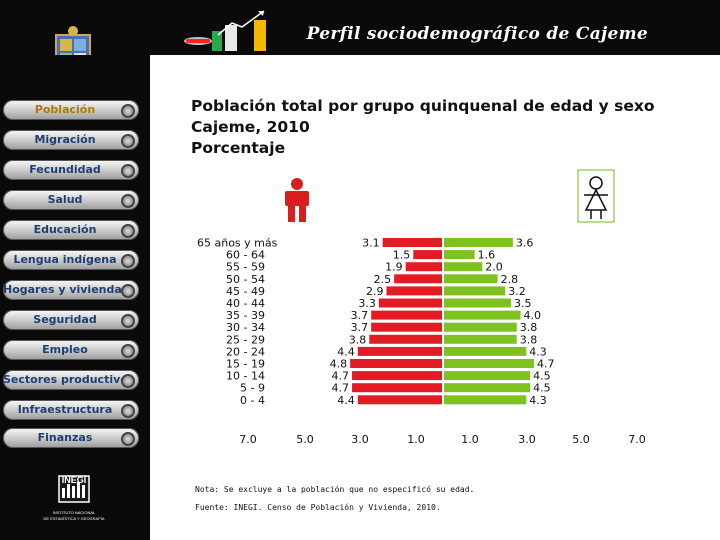 Image resolution: width=720 pixels, height=540 pixels. I want to click on male-value-label: 3.3, so click(367, 303).